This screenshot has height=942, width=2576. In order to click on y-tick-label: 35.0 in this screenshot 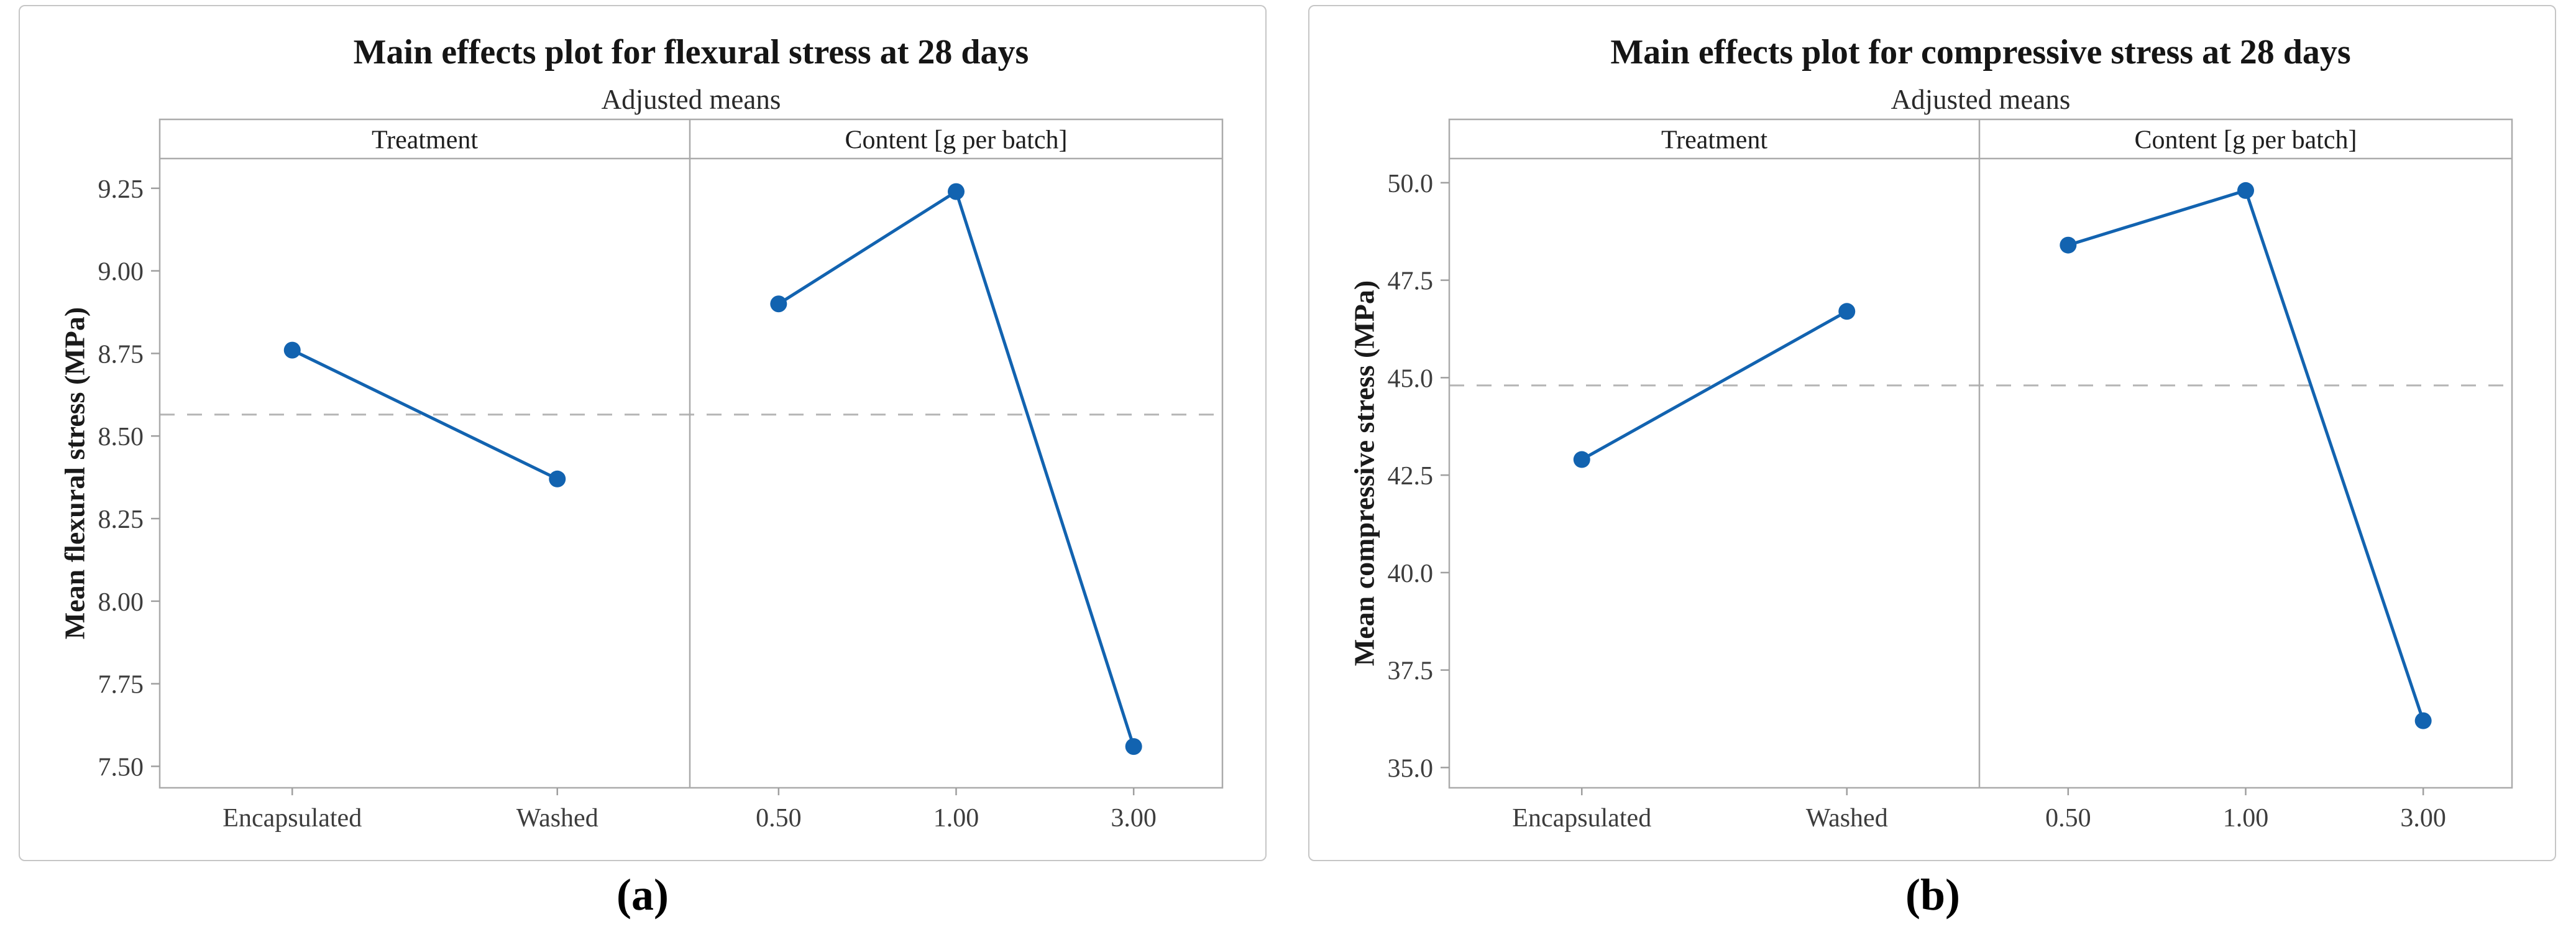, I will do `click(1411, 768)`.